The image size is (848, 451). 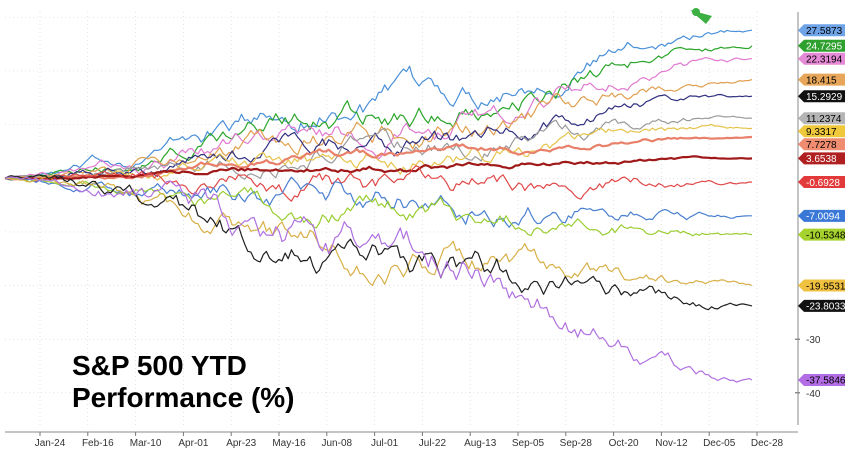 I want to click on end-label-text: 18.415, so click(x=821, y=80).